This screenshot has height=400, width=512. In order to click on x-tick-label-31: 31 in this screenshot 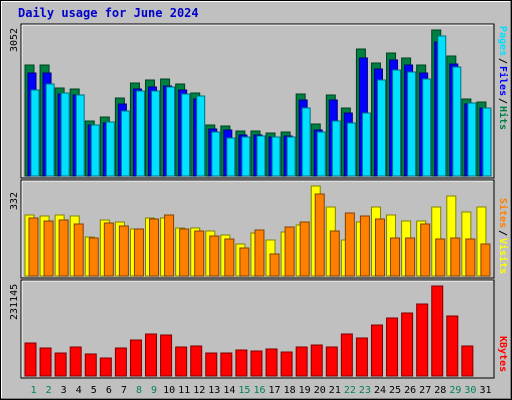, I will do `click(485, 390)`.